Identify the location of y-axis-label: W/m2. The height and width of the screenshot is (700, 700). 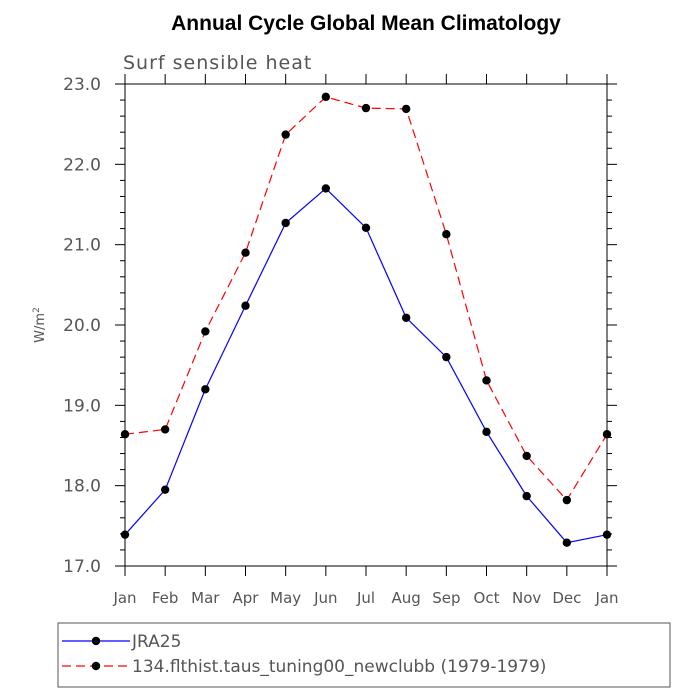
(40, 325).